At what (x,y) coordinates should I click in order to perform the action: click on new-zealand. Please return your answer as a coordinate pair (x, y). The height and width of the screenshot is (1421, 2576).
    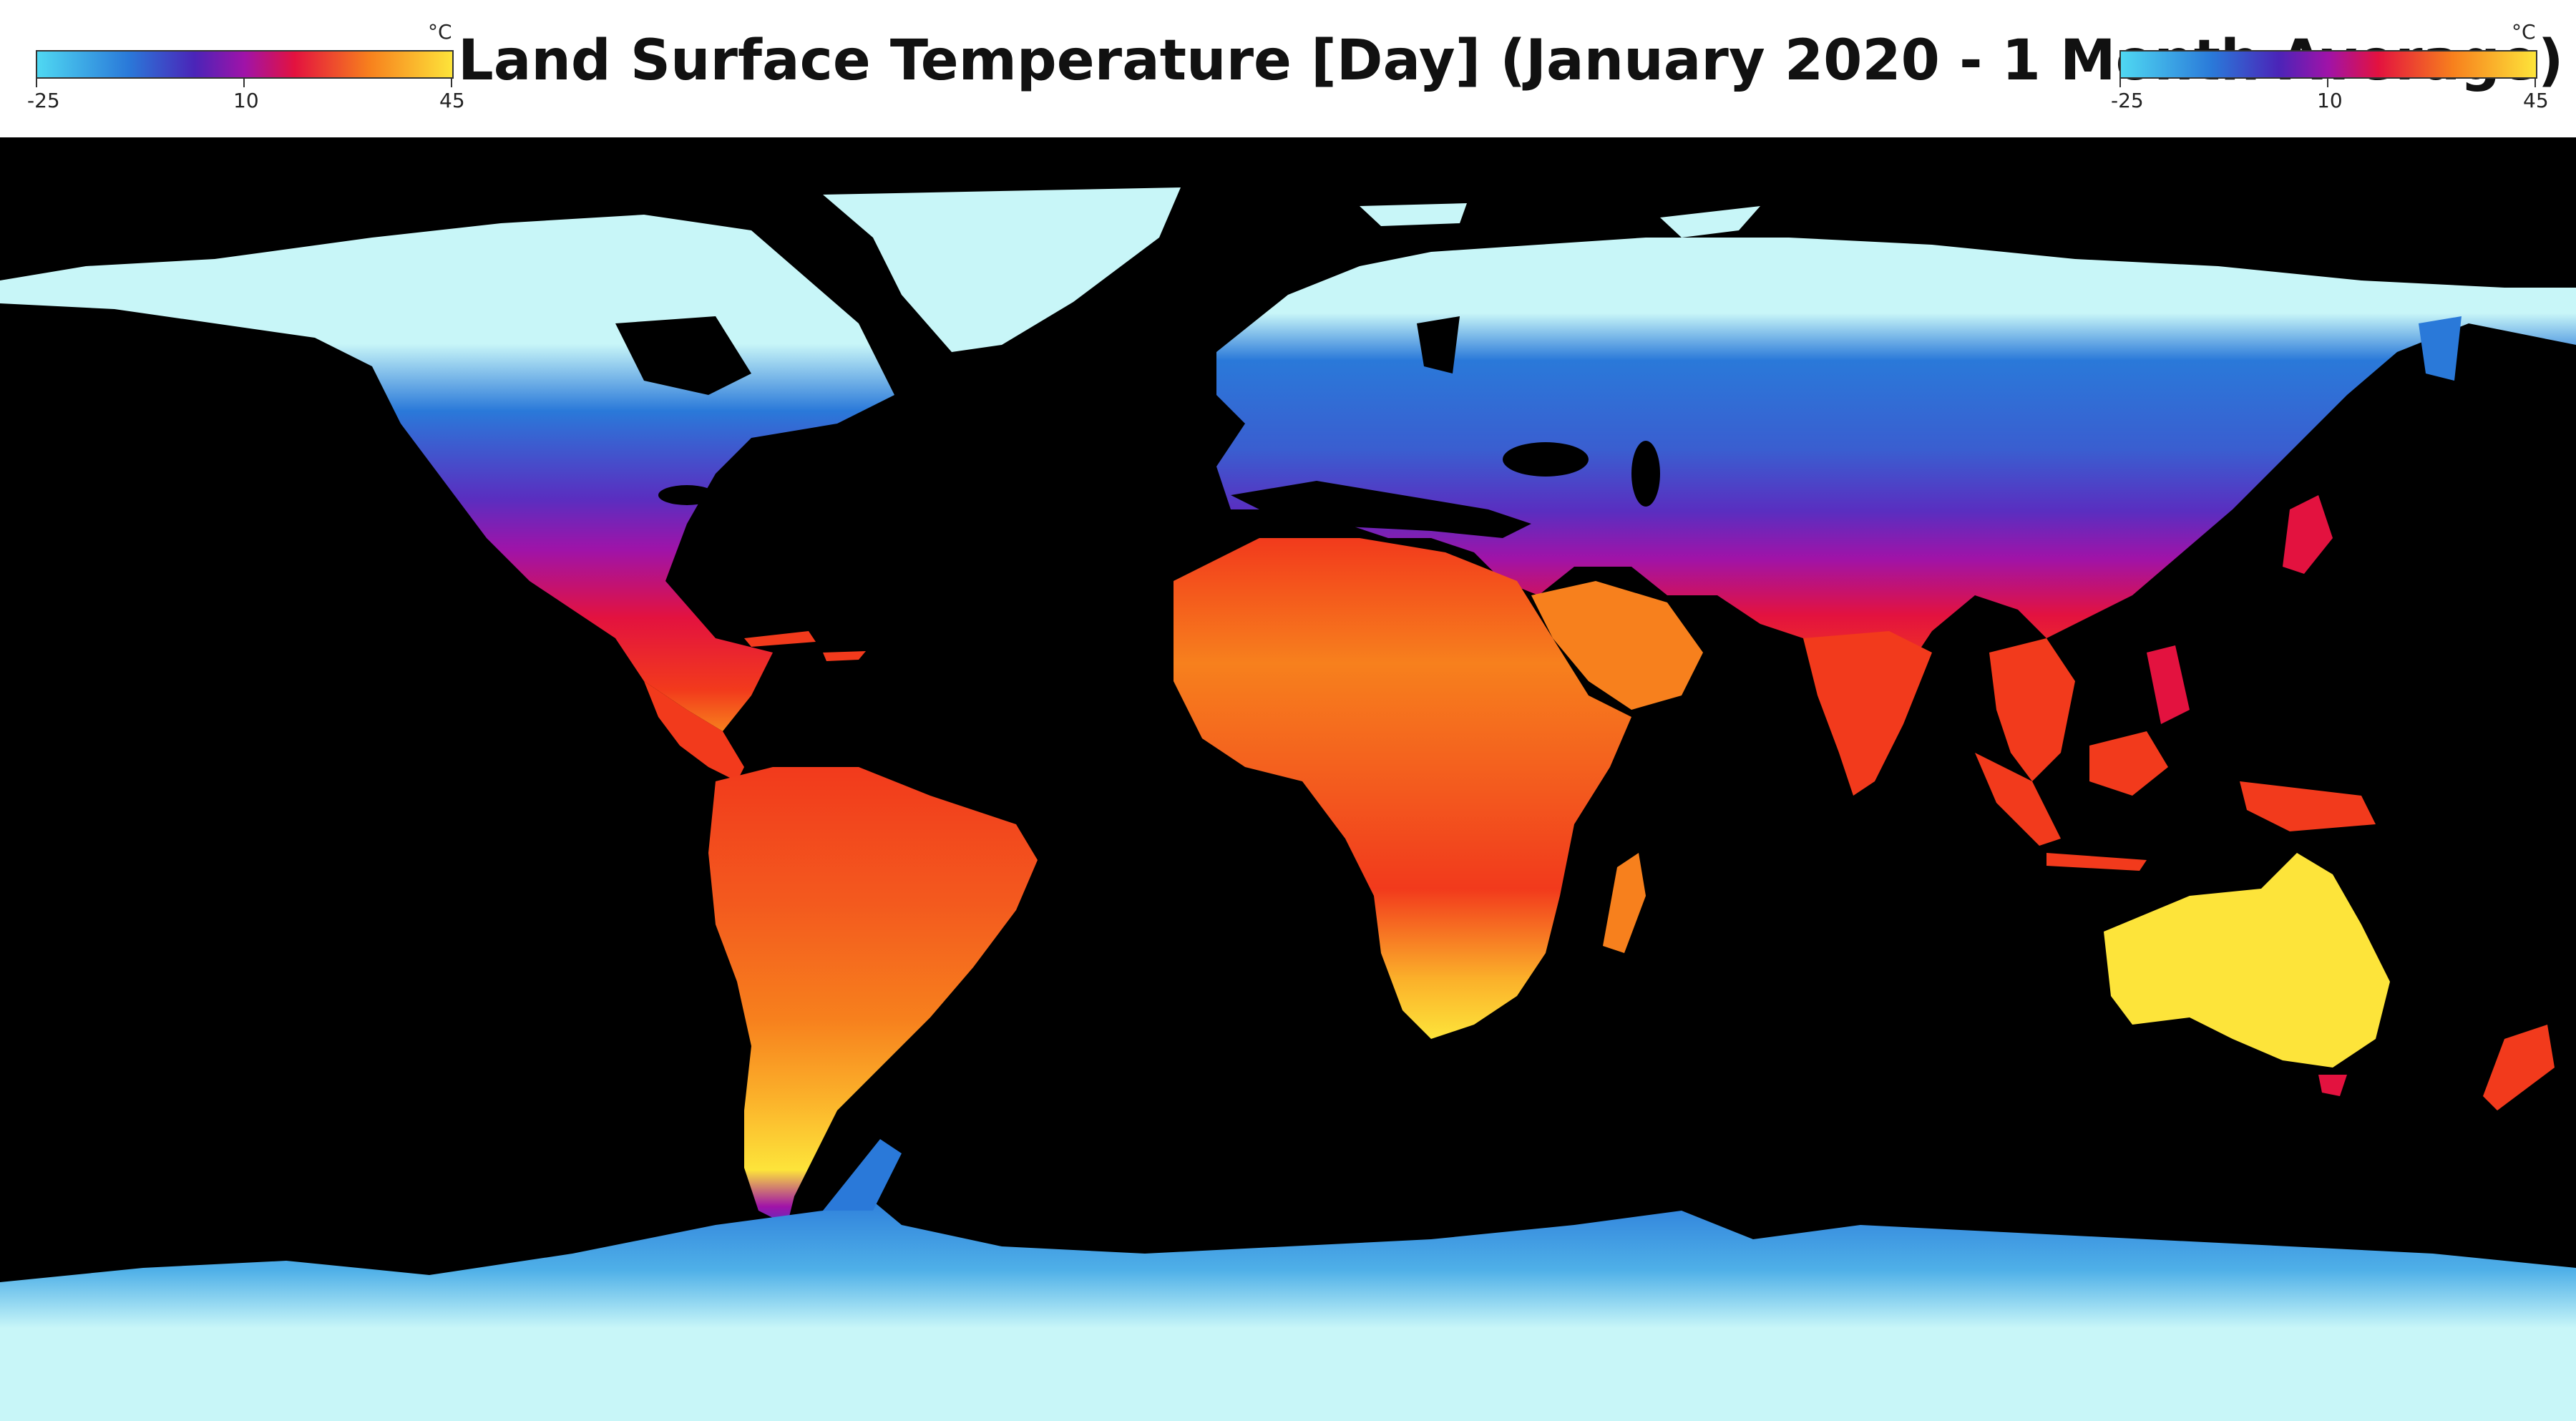
    Looking at the image, I should click on (2519, 1067).